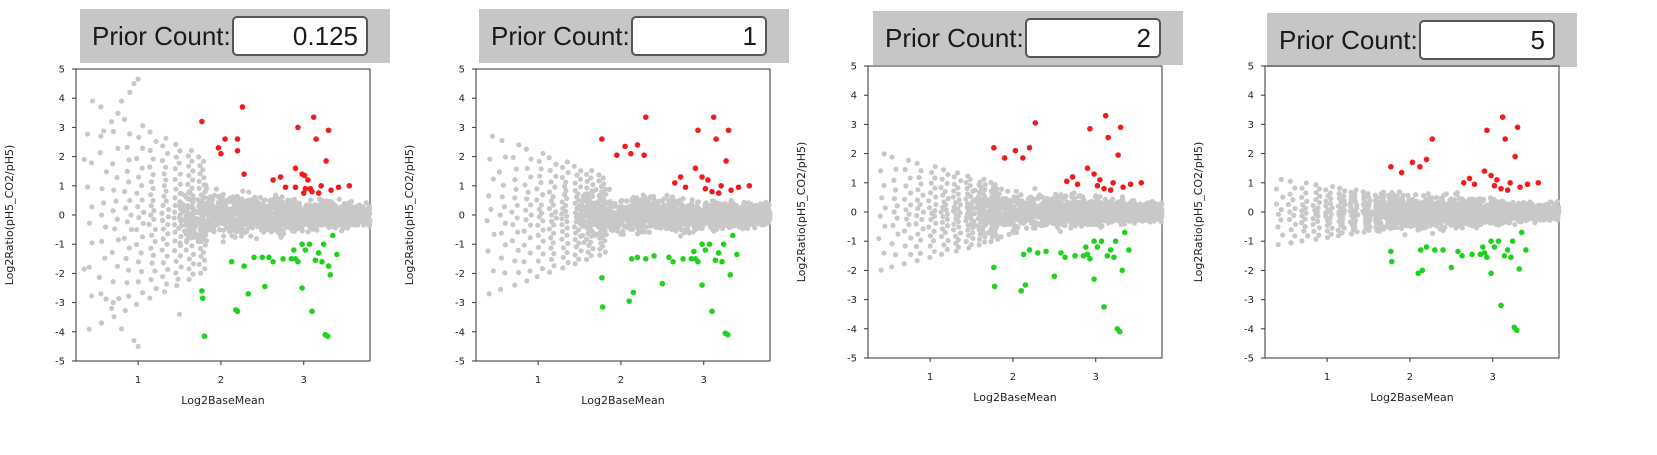  Describe the element at coordinates (62, 99) in the screenshot. I see `y-tick-label: 4` at that location.